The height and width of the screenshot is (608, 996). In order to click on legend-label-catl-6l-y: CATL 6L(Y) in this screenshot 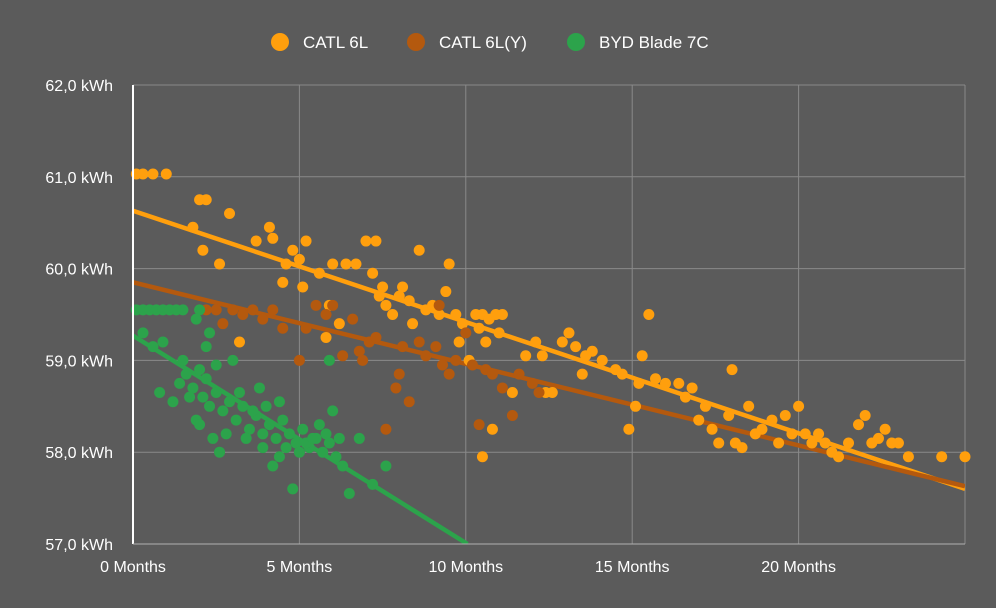, I will do `click(483, 42)`.